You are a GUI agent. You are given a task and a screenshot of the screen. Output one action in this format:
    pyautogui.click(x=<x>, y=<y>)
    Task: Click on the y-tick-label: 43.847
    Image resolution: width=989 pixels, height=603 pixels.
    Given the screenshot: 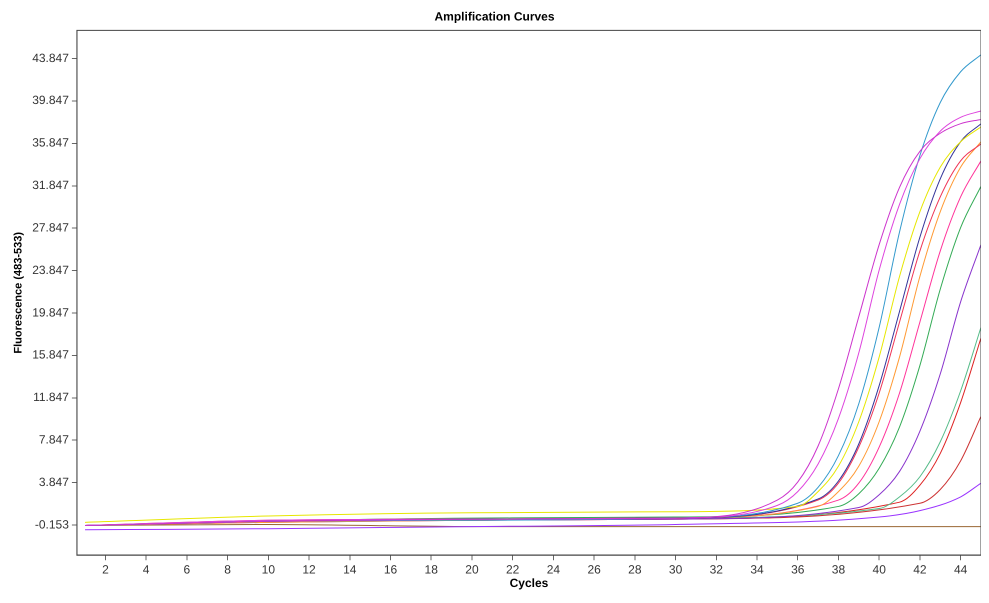 What is the action you would take?
    pyautogui.click(x=51, y=57)
    